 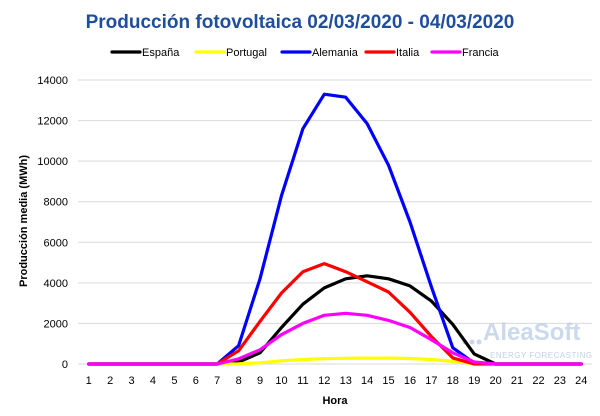 I want to click on x-tick-label: 11, so click(x=302, y=381).